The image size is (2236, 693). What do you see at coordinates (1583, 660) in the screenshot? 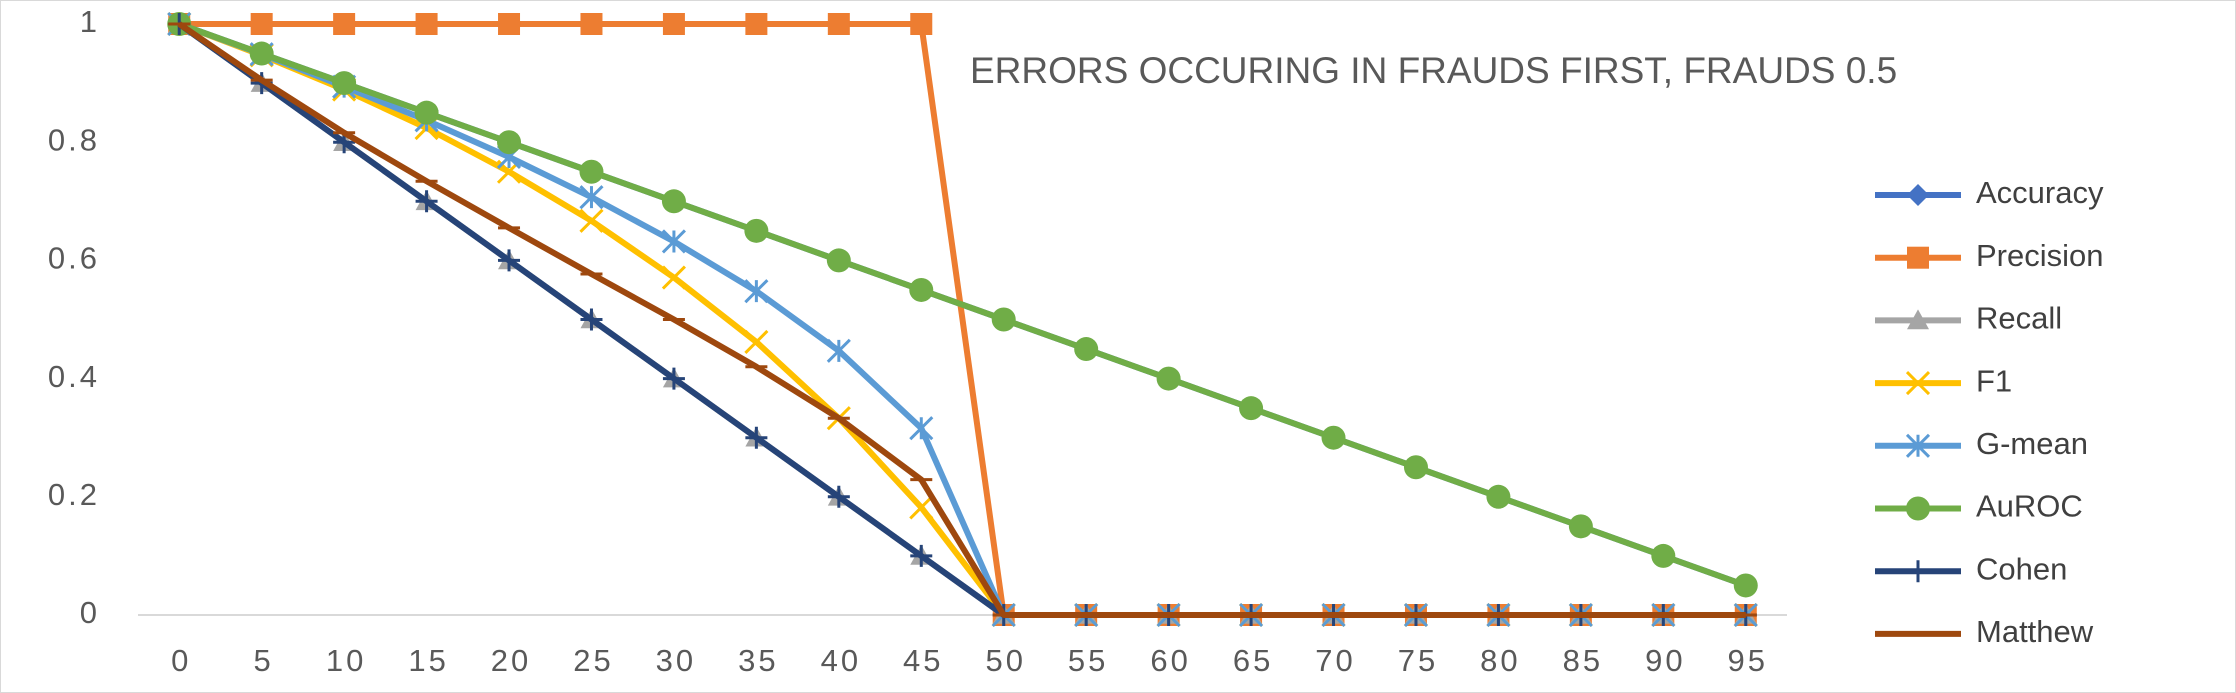
I see `x-tick-label: 85` at bounding box center [1583, 660].